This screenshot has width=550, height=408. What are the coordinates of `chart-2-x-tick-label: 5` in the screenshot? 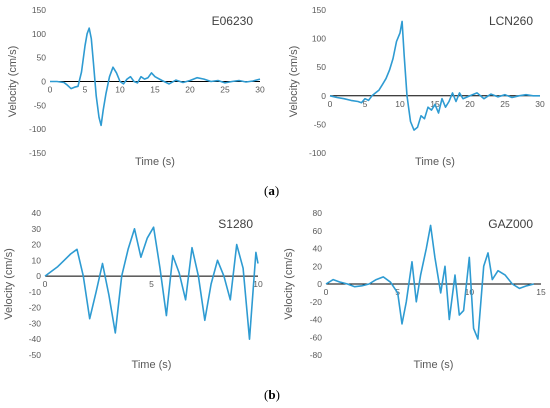 It's located at (365, 104).